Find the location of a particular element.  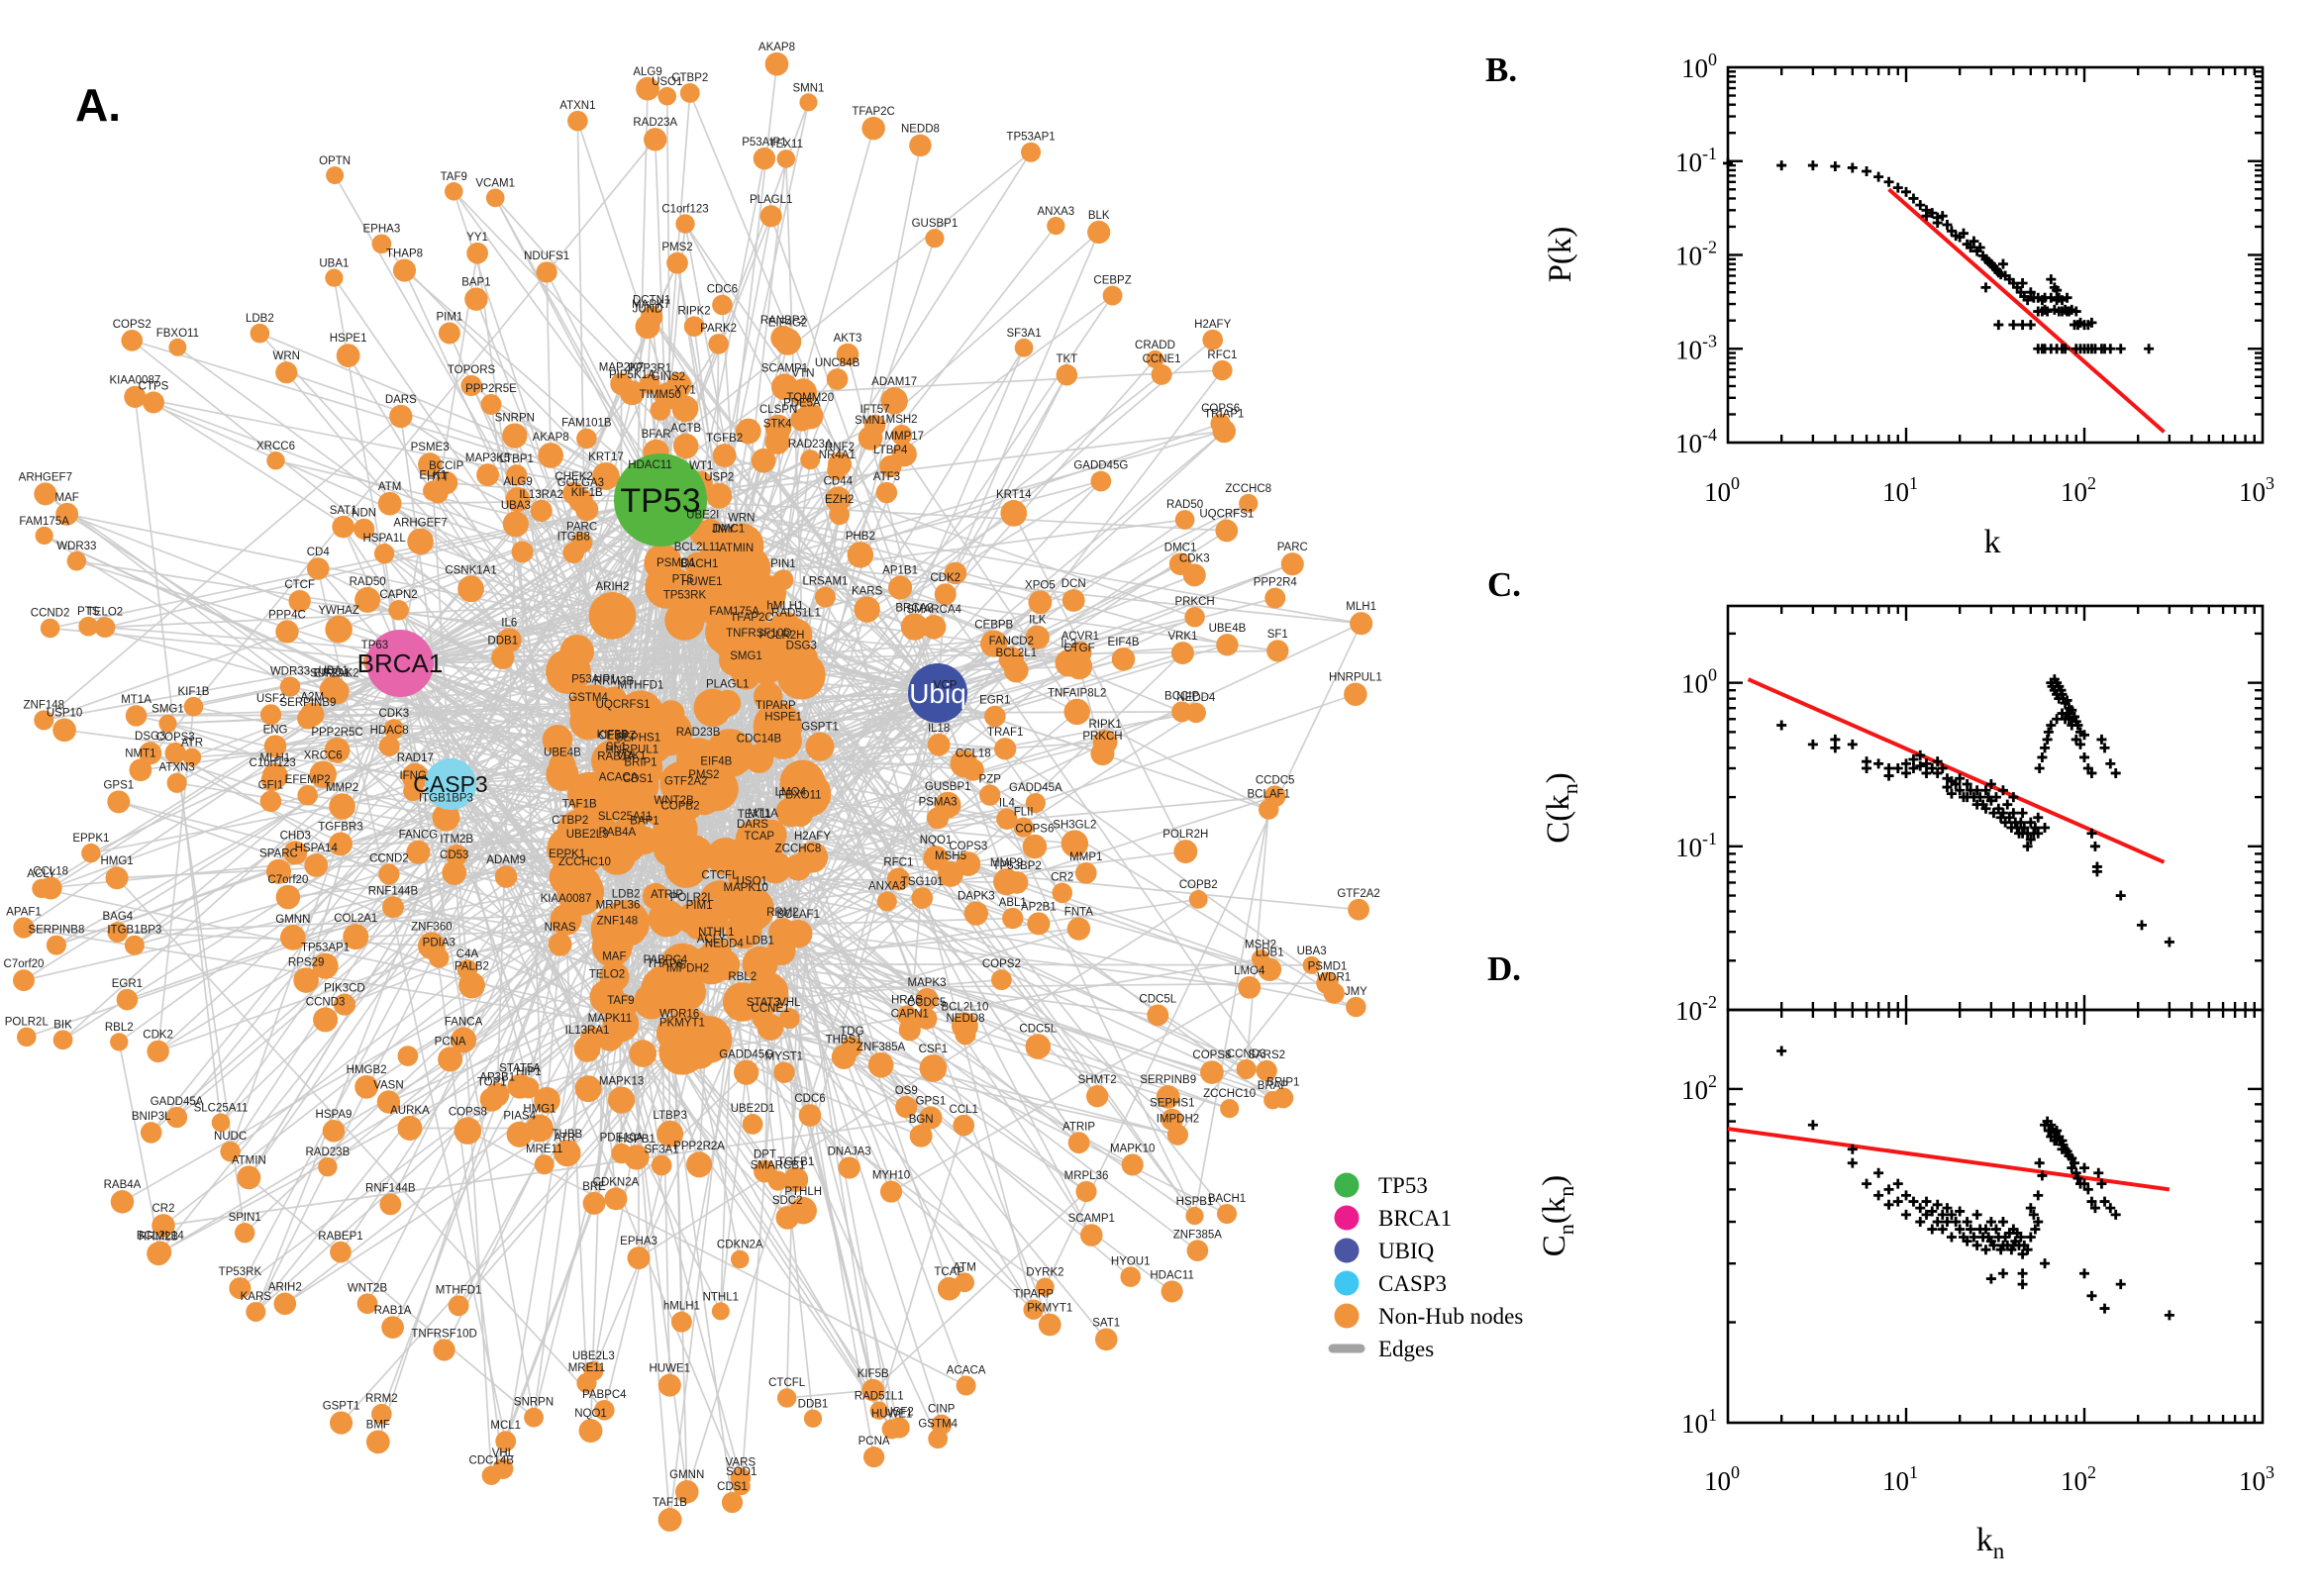

gene-label: CD53 is located at coordinates (454, 855).